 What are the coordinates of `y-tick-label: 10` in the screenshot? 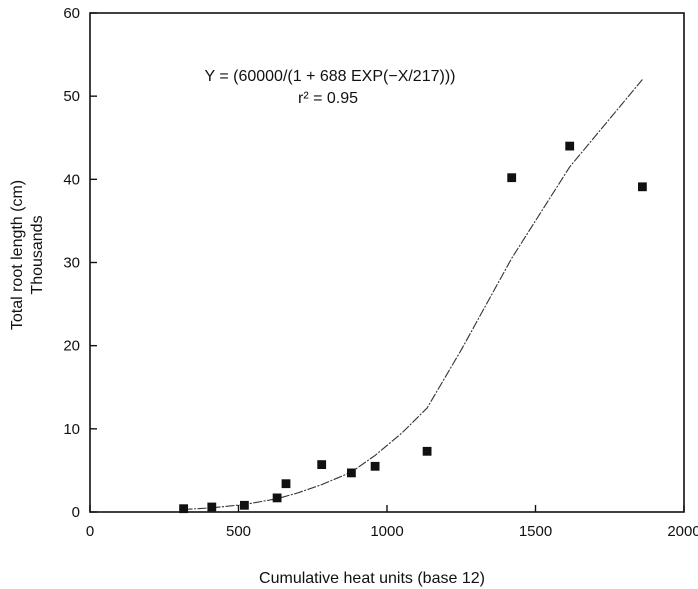 It's located at (71, 429).